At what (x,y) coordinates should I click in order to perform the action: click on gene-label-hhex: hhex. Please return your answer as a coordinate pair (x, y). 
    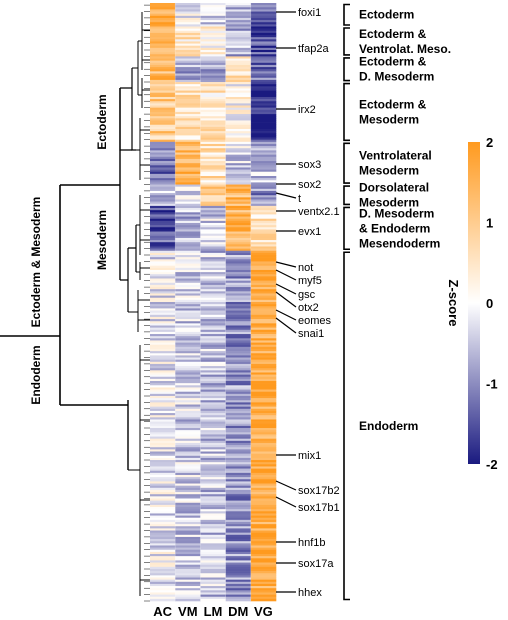
    Looking at the image, I should click on (310, 593).